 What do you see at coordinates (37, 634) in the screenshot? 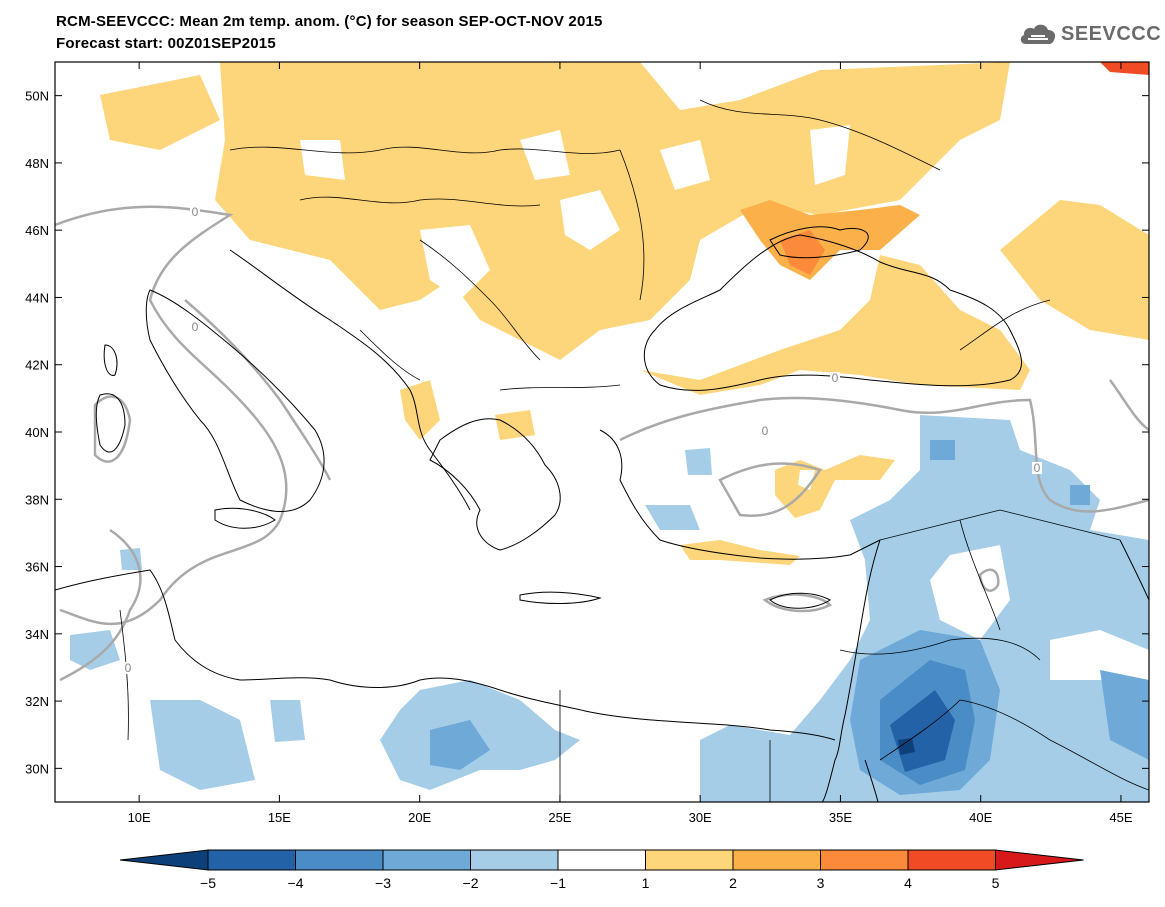
I see `lat-tick-label: 34N` at bounding box center [37, 634].